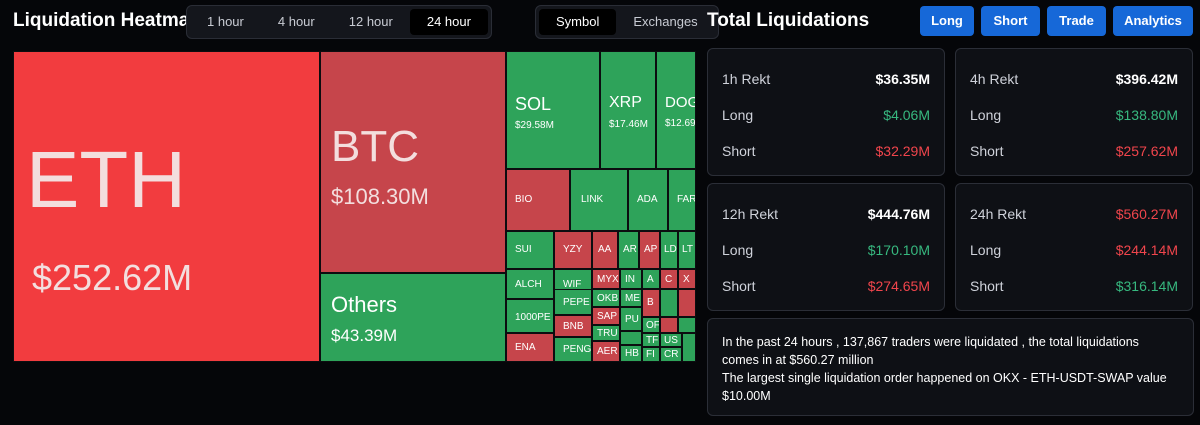 The width and height of the screenshot is (1200, 425). I want to click on tile-alch: ALCH, so click(530, 284).